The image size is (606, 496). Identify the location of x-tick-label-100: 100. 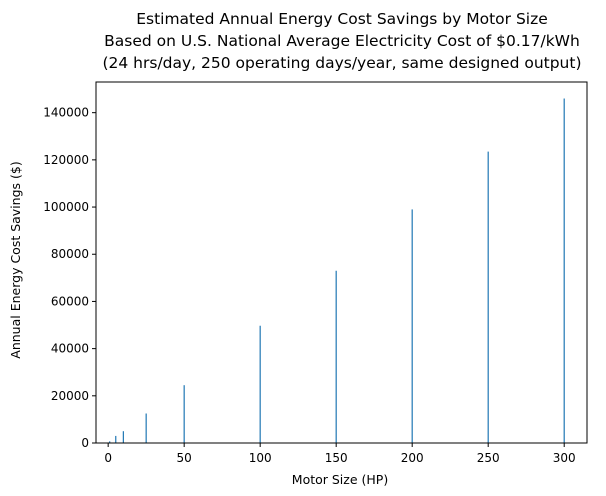
(260, 458).